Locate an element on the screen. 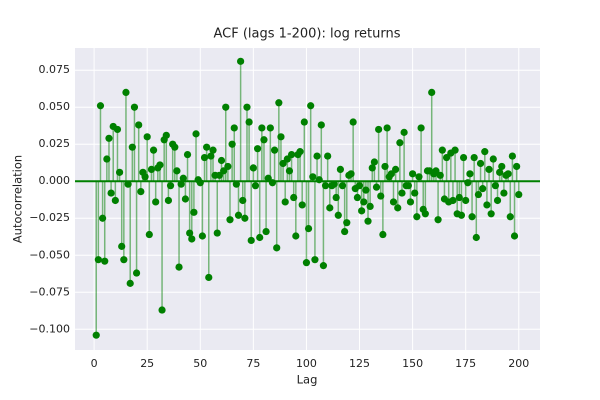  x-tick-label: 25 is located at coordinates (147, 363).